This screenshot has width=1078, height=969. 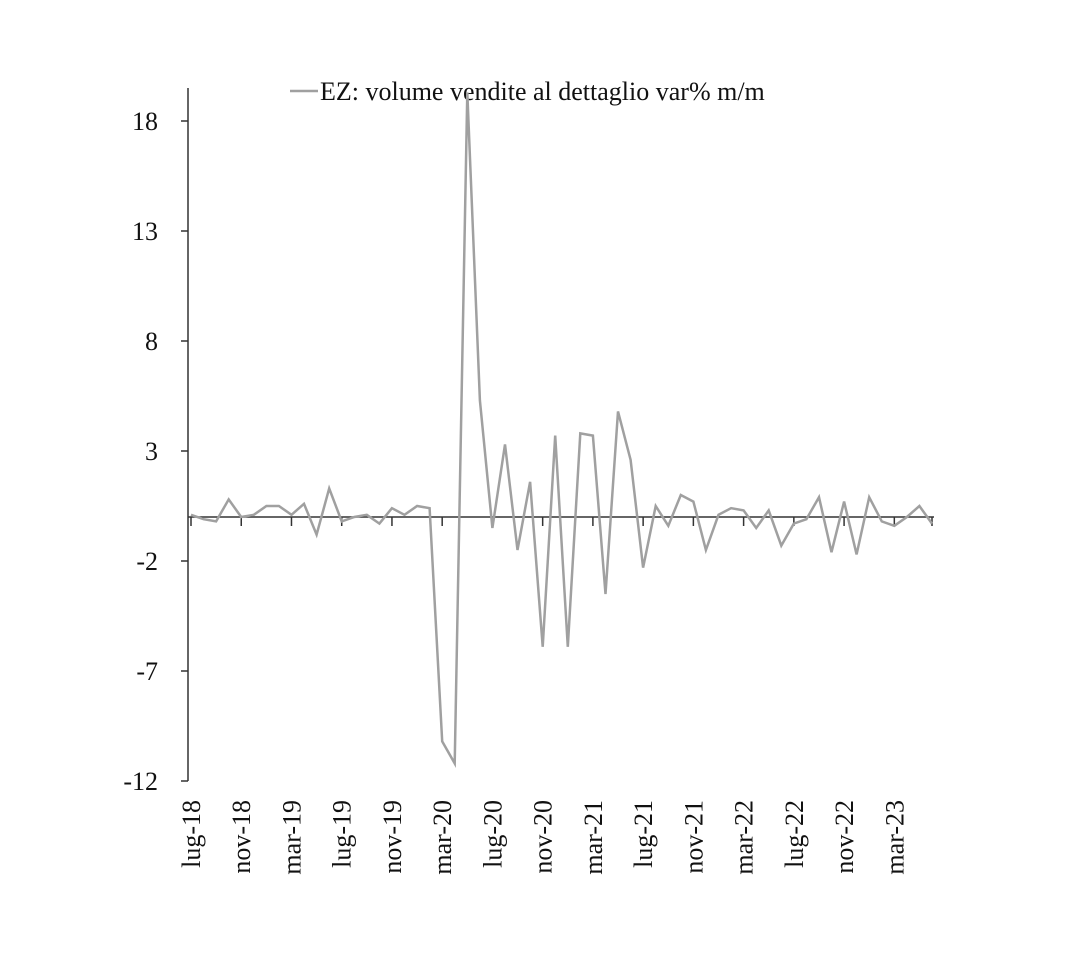 What do you see at coordinates (145, 231) in the screenshot?
I see `y-tick-label: 13` at bounding box center [145, 231].